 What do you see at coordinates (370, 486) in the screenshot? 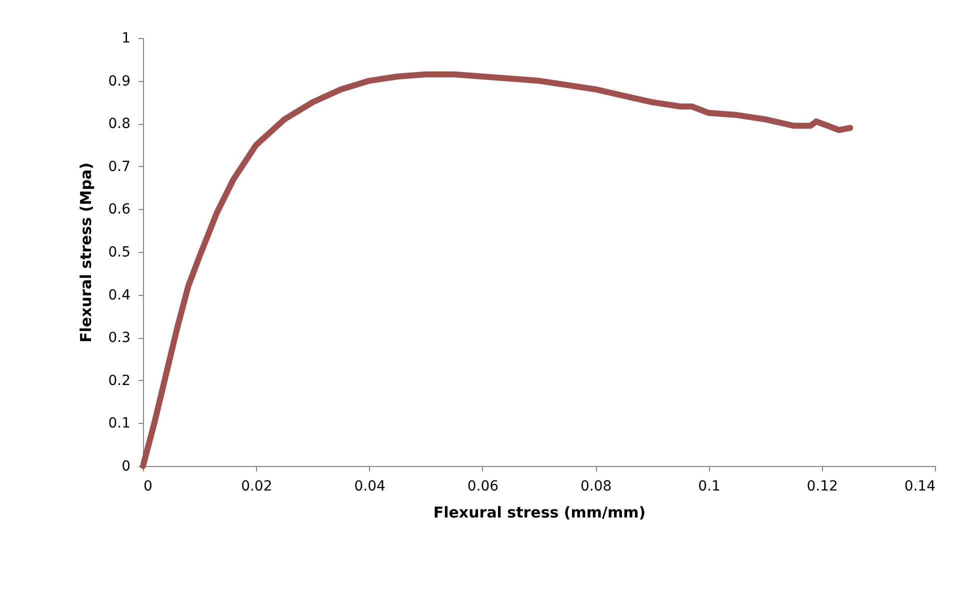
I see `x-tick-label: 0.04` at bounding box center [370, 486].